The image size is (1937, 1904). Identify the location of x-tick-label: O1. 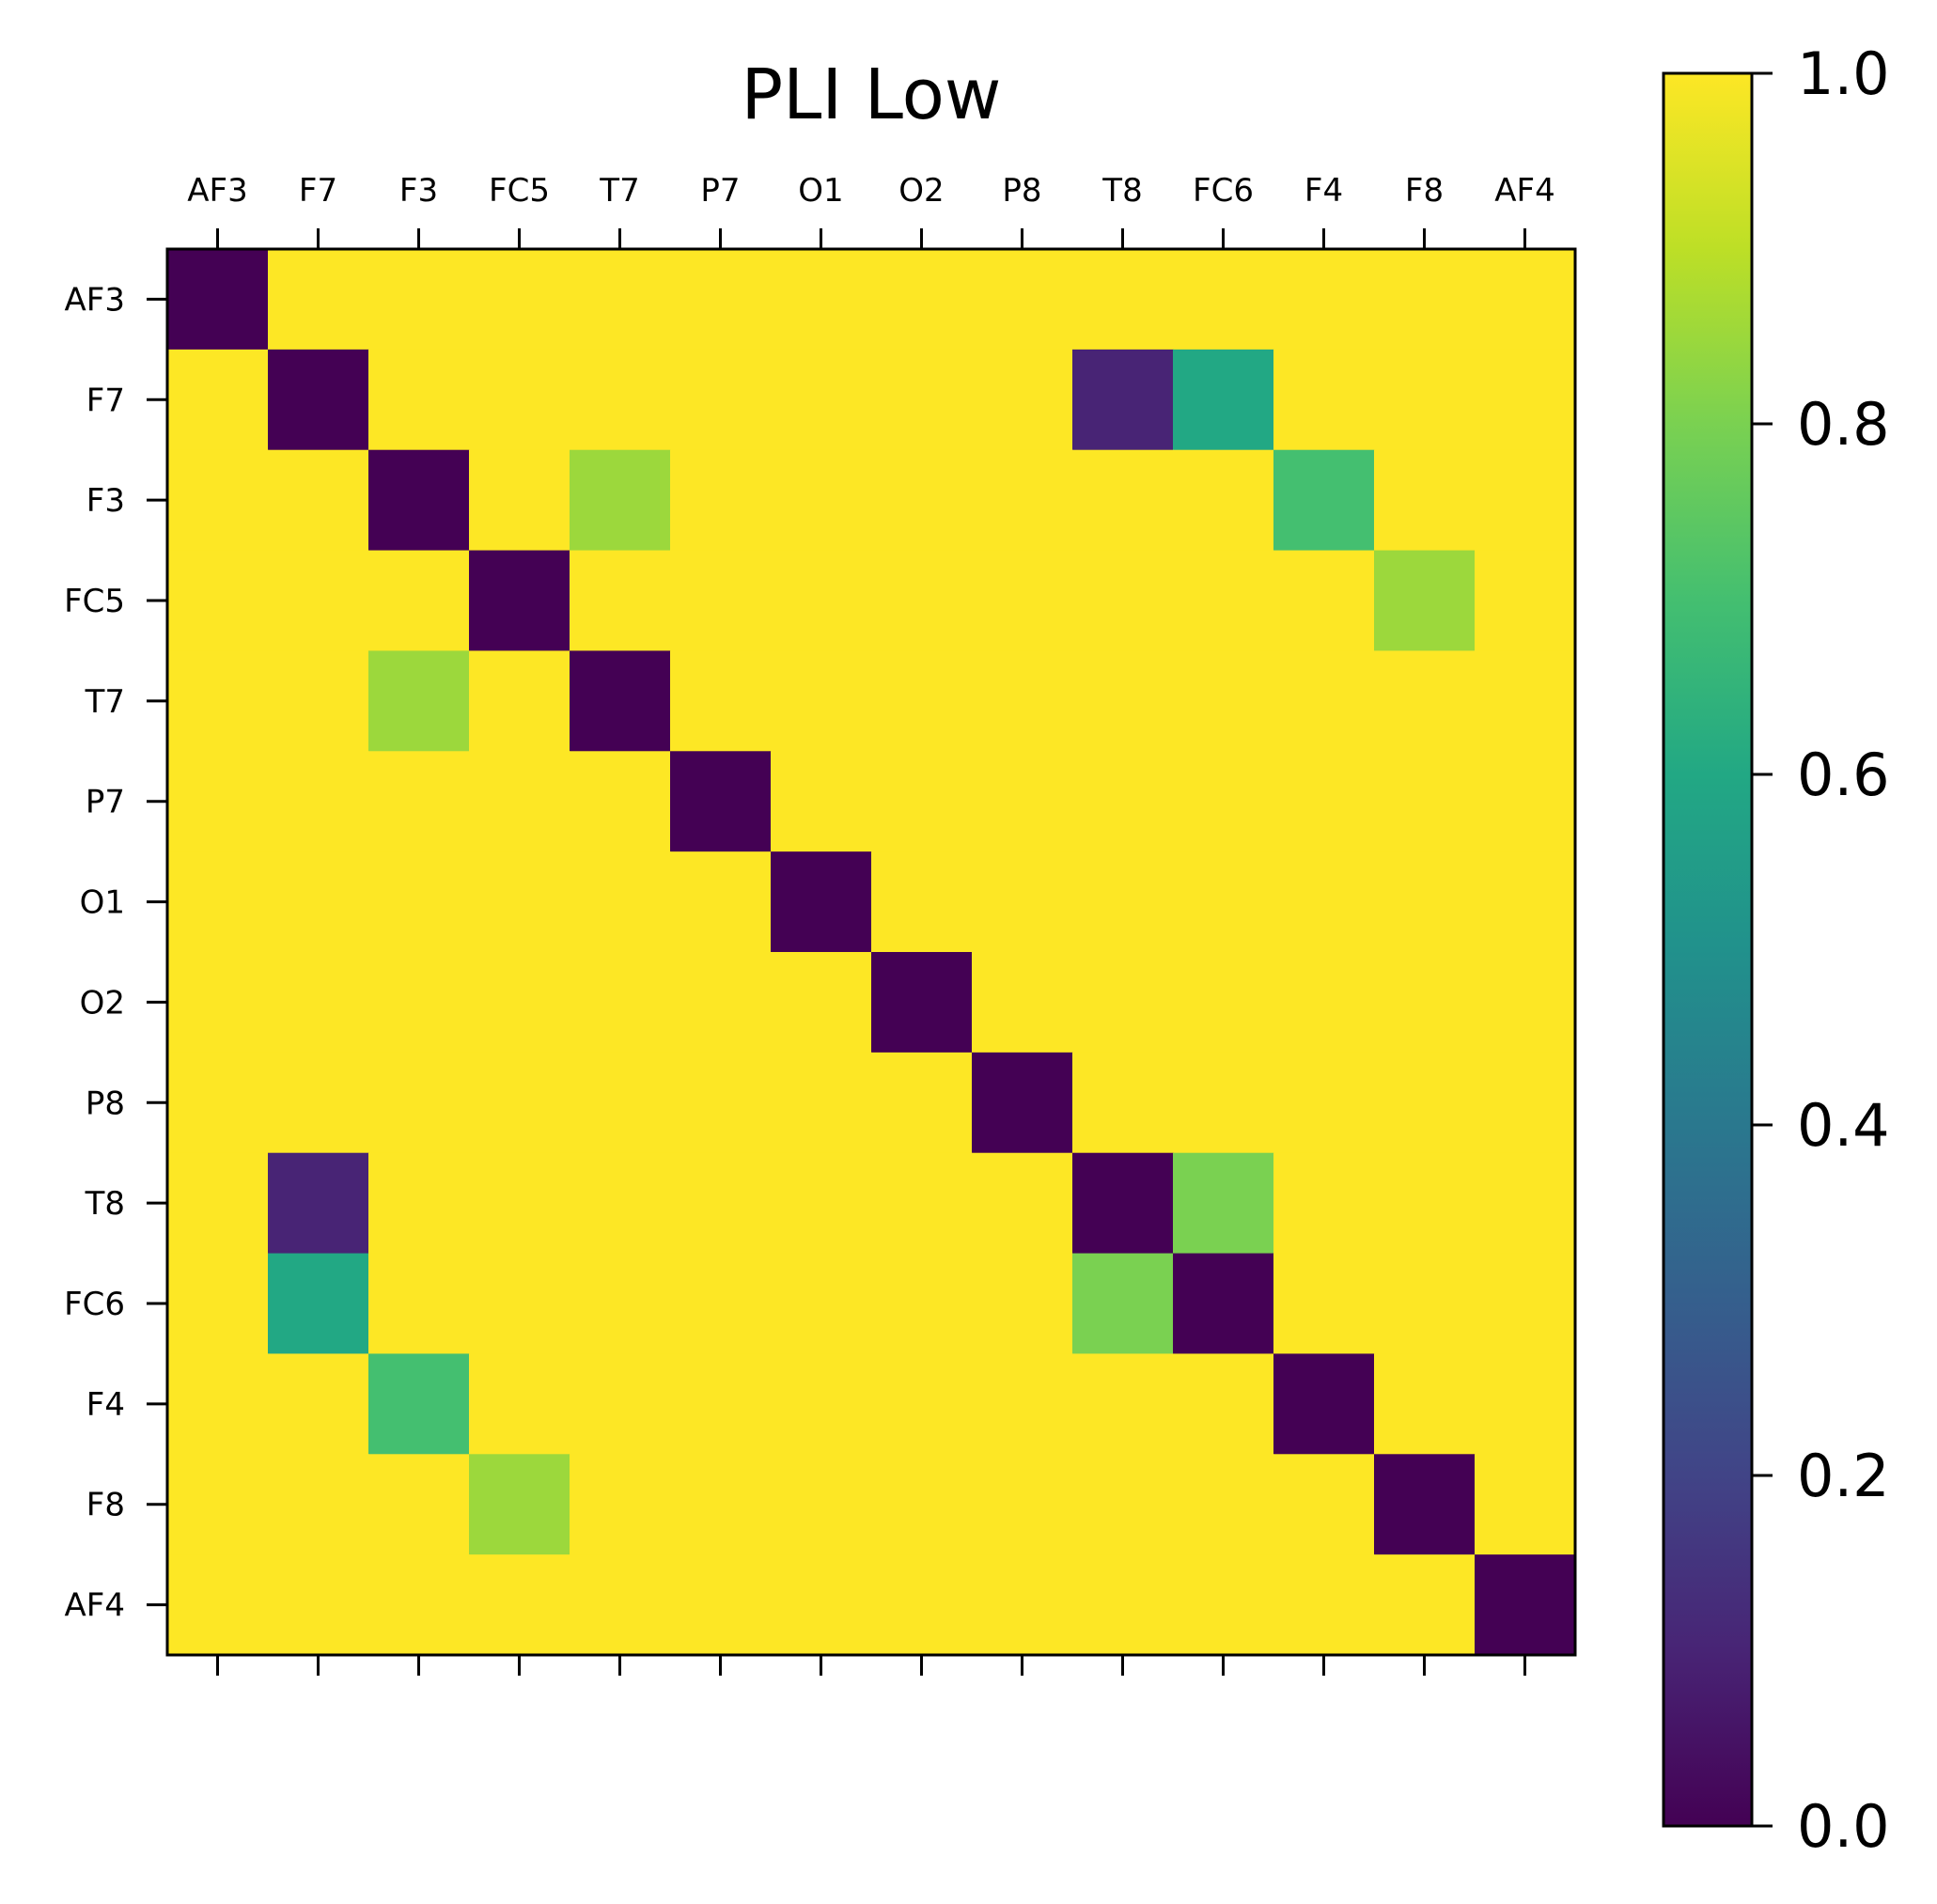
(820, 191).